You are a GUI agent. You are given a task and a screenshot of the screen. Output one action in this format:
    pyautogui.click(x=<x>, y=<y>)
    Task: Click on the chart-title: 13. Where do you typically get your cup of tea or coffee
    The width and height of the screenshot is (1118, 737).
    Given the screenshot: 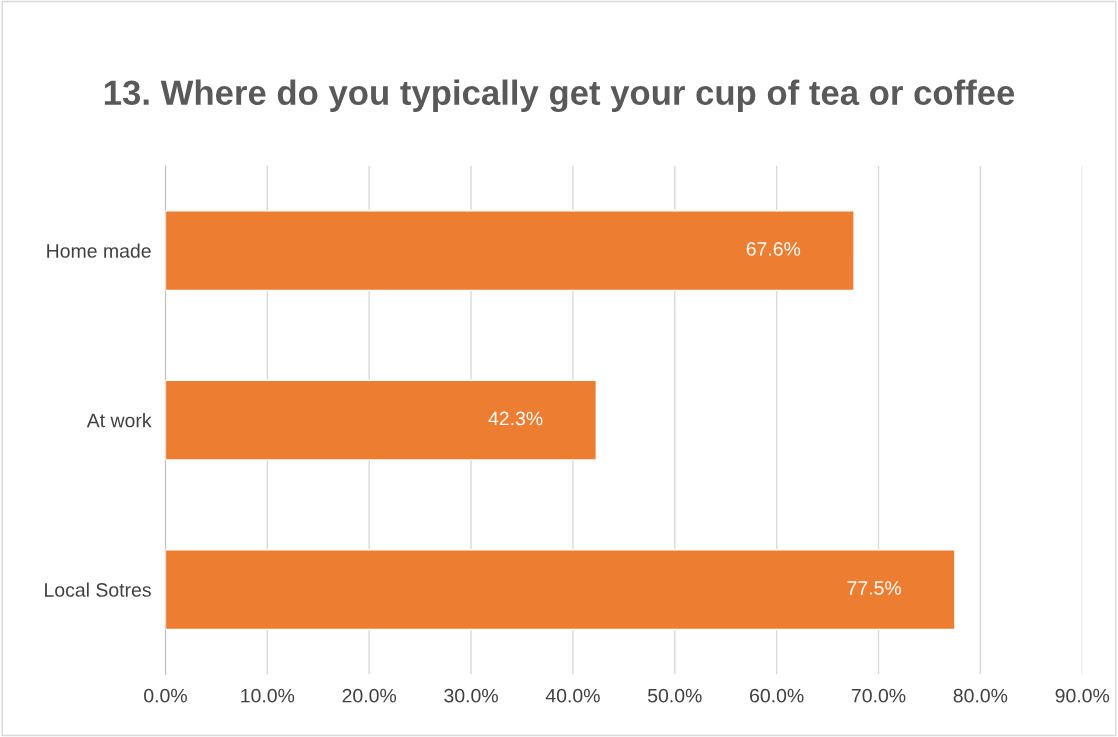 What is the action you would take?
    pyautogui.click(x=559, y=96)
    